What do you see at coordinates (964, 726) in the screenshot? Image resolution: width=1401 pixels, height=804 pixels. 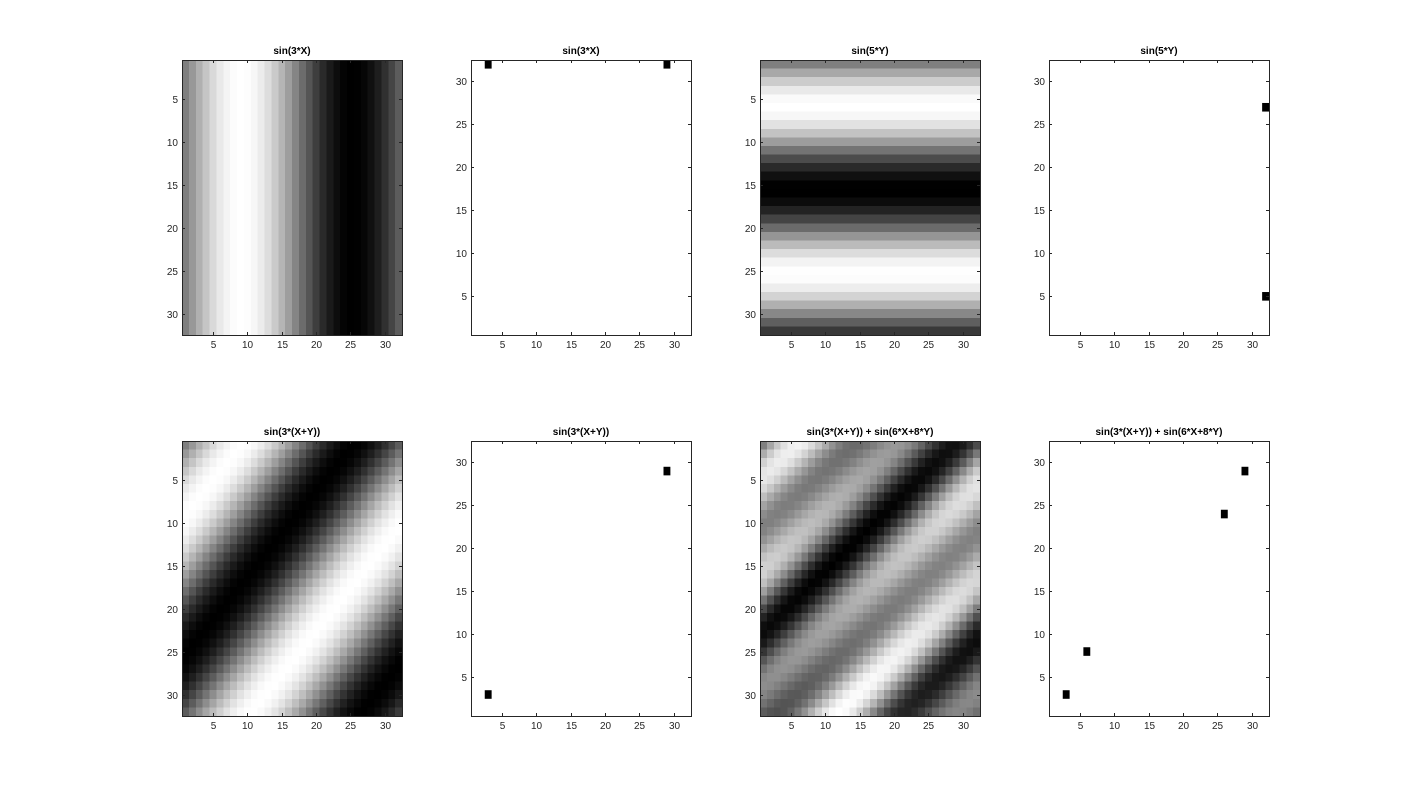 I see `x-tick-label: 30` at bounding box center [964, 726].